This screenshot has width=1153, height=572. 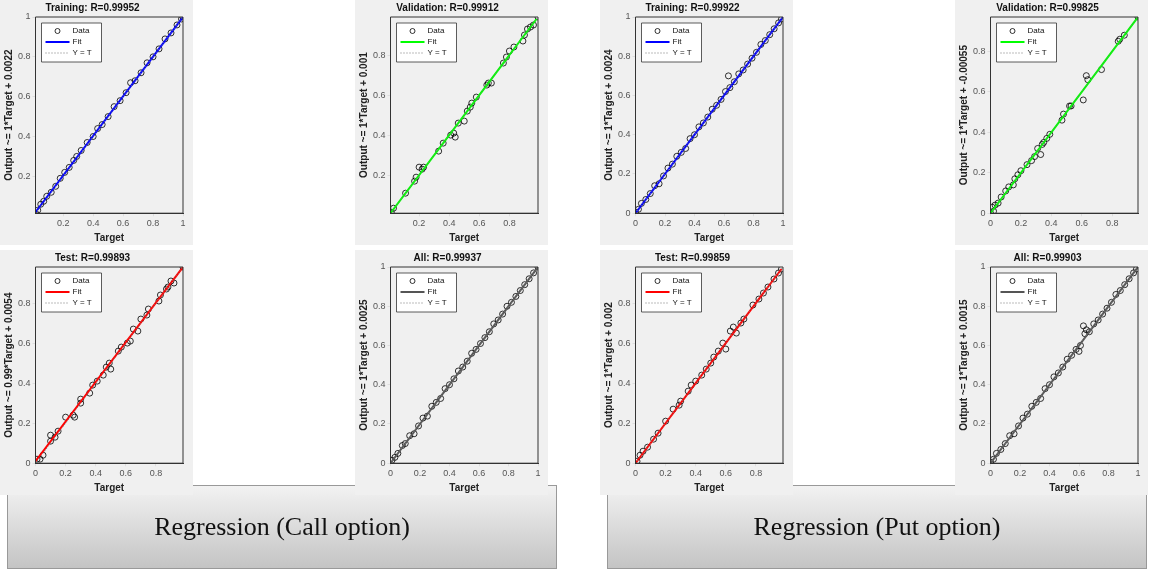 I want to click on chart-title: All: R=0.99937, so click(x=447, y=257).